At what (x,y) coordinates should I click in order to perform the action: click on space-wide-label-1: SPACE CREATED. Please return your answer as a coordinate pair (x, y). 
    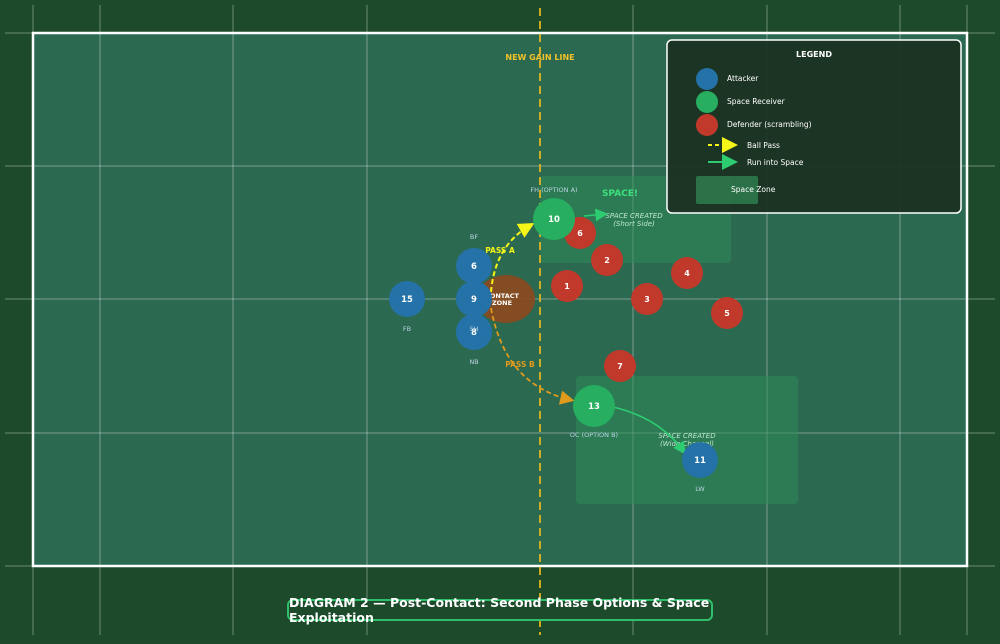
    Looking at the image, I should click on (687, 436).